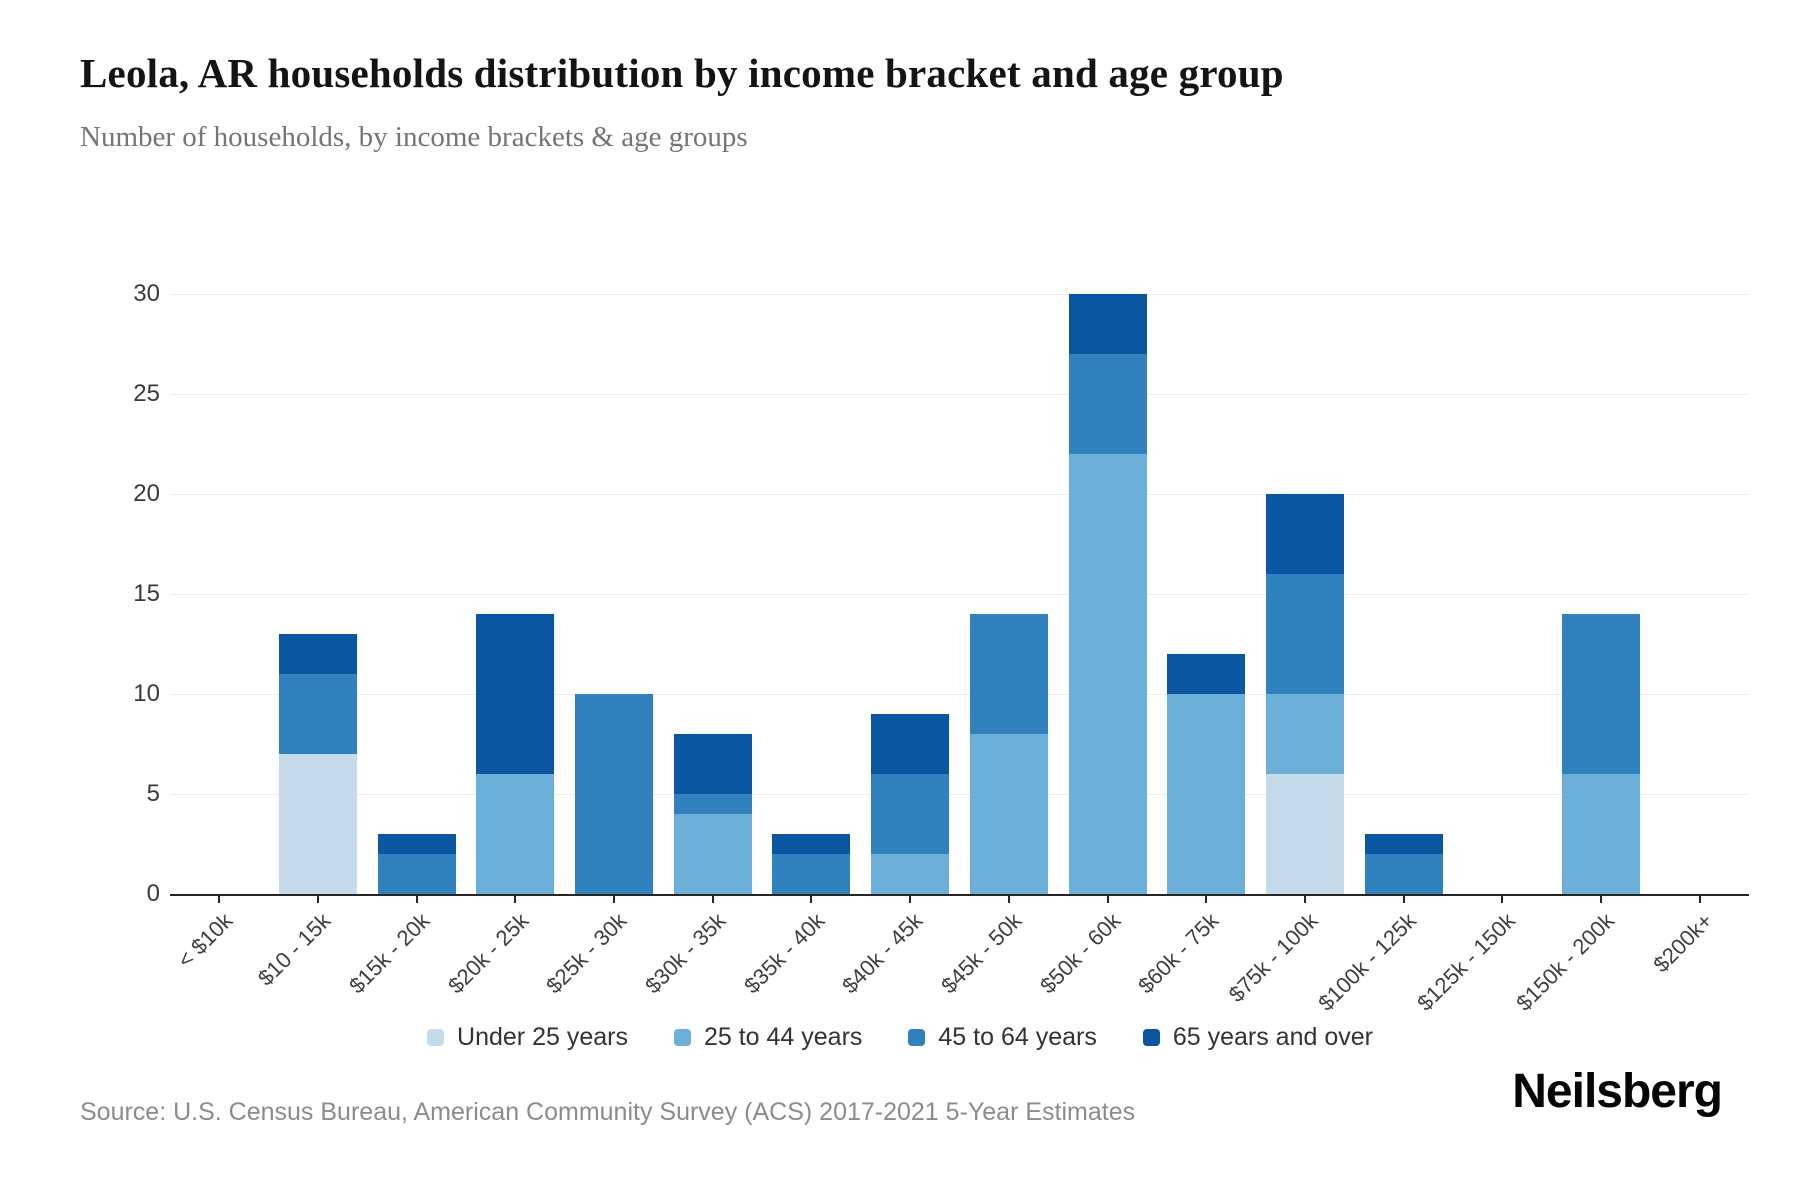 This screenshot has height=1200, width=1800. What do you see at coordinates (1617, 1092) in the screenshot?
I see `neilsberg-logo: Neilsberg` at bounding box center [1617, 1092].